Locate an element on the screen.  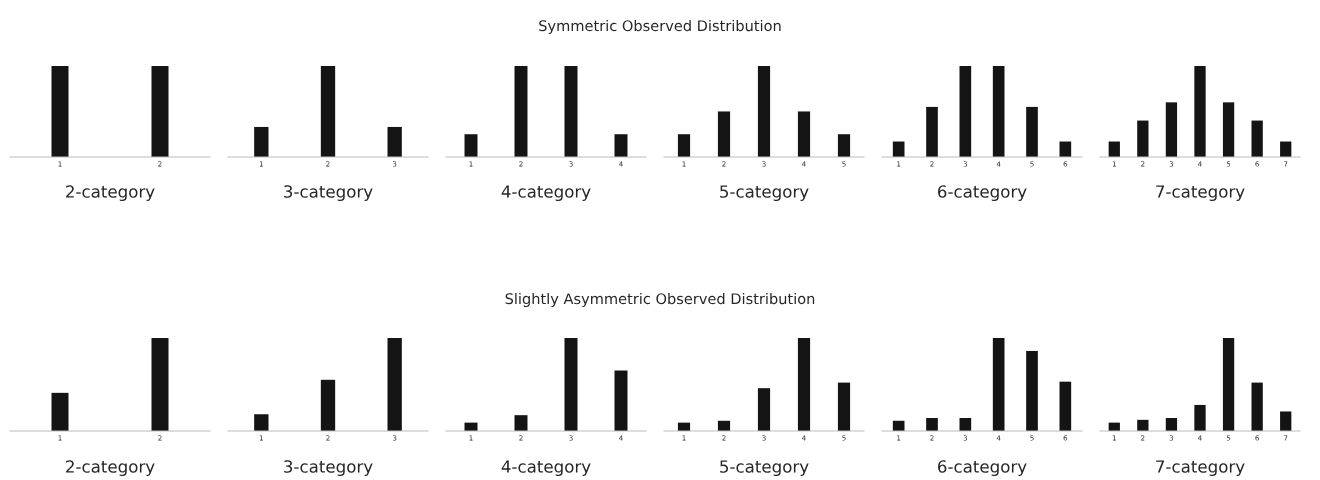
chart-title: Symmetric Observed Distribution is located at coordinates (660, 27).